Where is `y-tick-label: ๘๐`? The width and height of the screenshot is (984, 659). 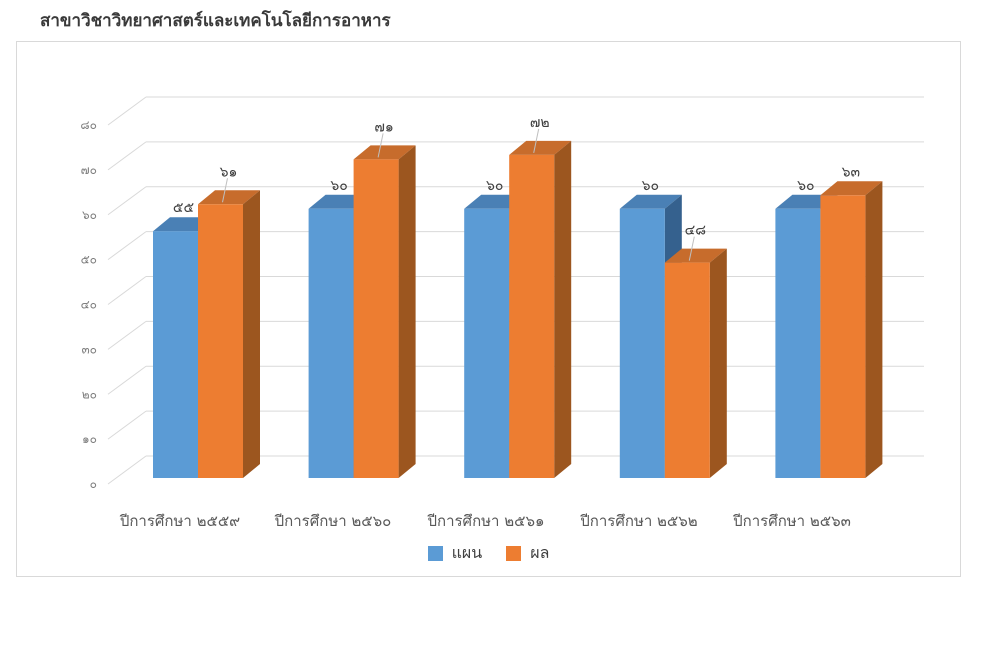
y-tick-label: ๘๐ is located at coordinates (88, 125).